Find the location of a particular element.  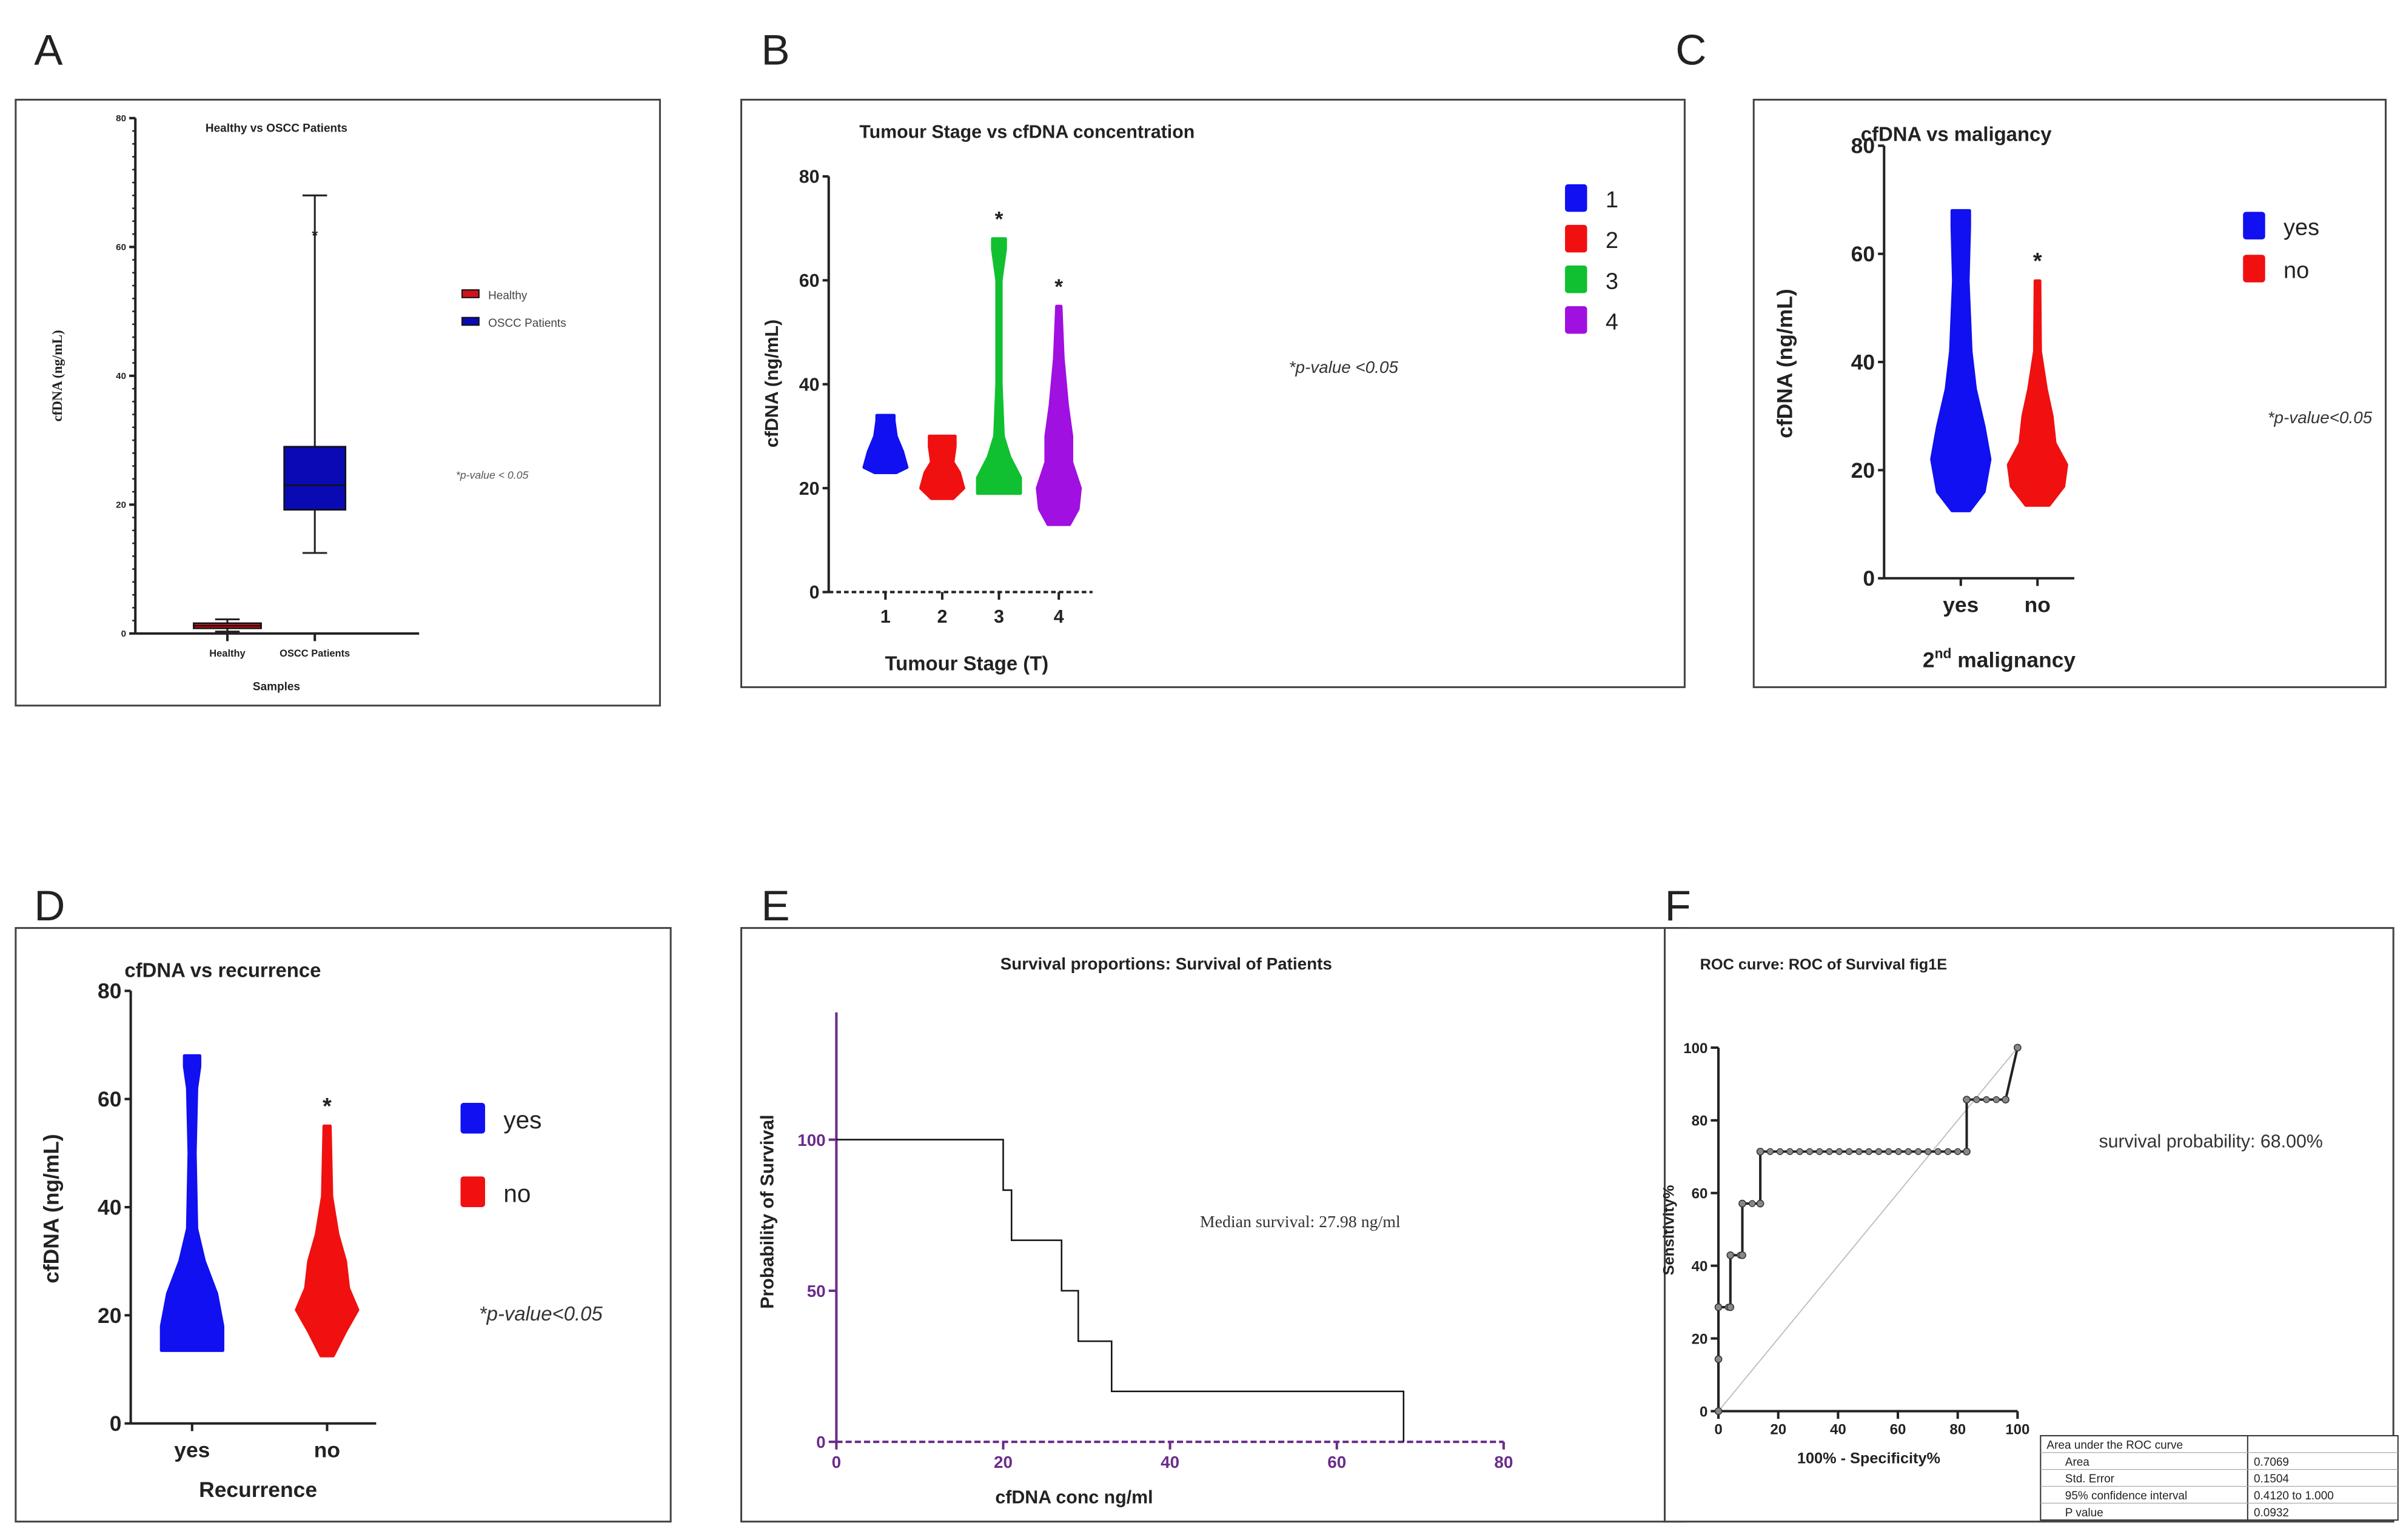

panel-b-y-tick-label: 40 is located at coordinates (809, 385).